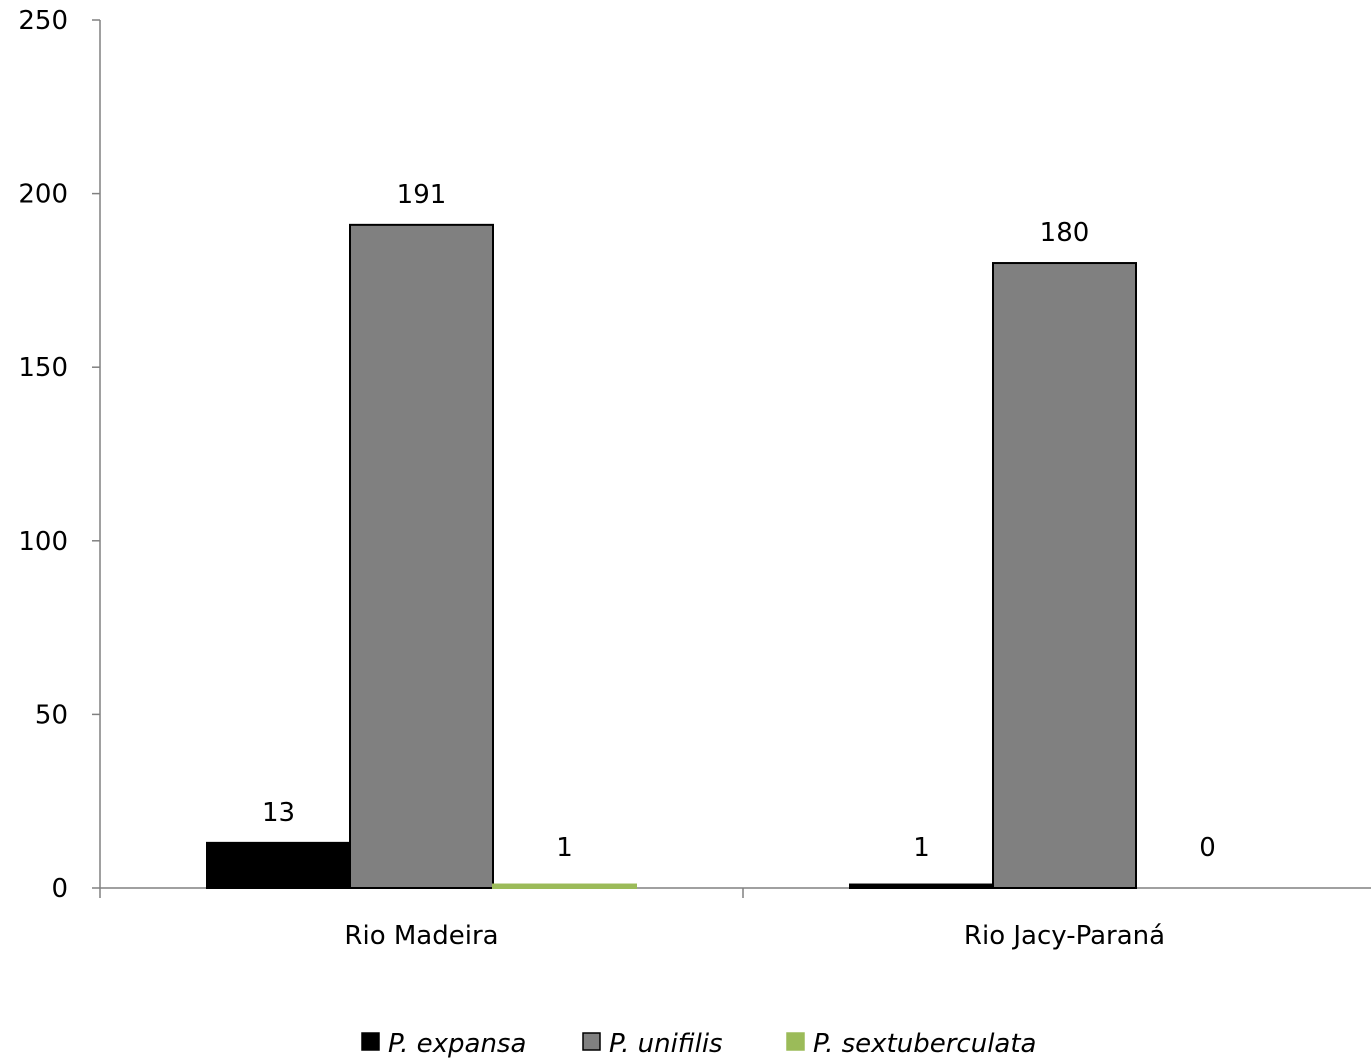 The width and height of the screenshot is (1371, 1059). What do you see at coordinates (666, 1044) in the screenshot?
I see `legend-label: P. unifilis` at bounding box center [666, 1044].